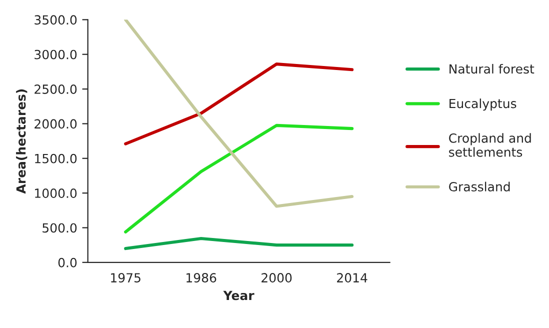 The image size is (549, 328). What do you see at coordinates (277, 277) in the screenshot?
I see `x-tick-label: 2000` at bounding box center [277, 277].